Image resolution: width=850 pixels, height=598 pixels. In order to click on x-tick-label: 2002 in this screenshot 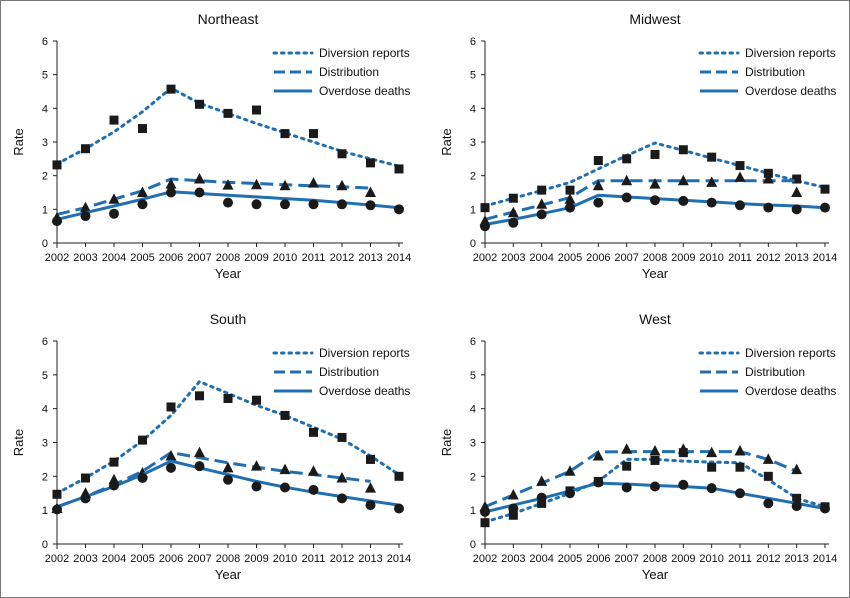, I will do `click(485, 559)`.